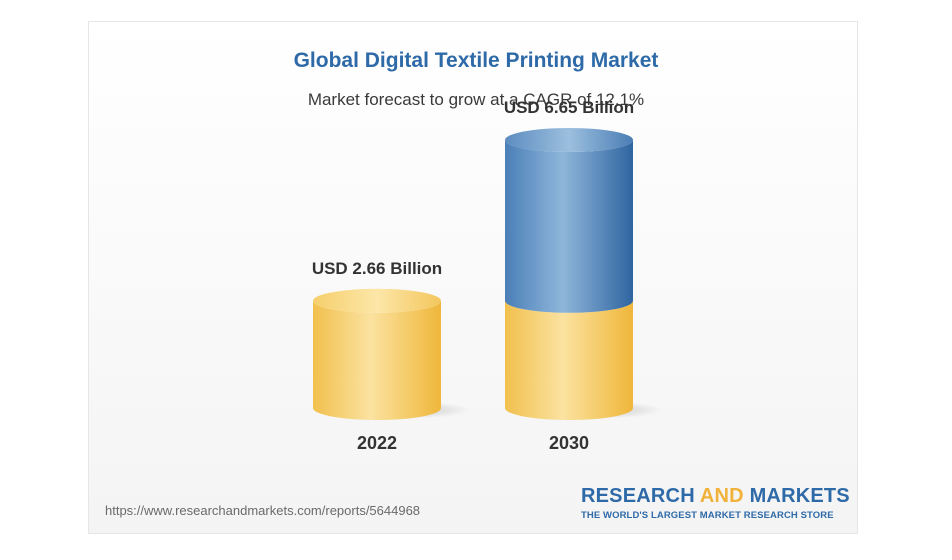 The width and height of the screenshot is (952, 560). What do you see at coordinates (377, 443) in the screenshot?
I see `category-label: 2022` at bounding box center [377, 443].